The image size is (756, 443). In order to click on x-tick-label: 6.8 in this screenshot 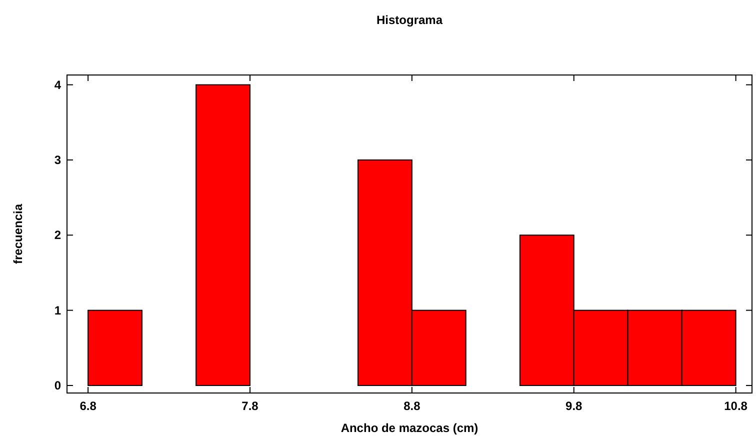, I will do `click(88, 406)`.